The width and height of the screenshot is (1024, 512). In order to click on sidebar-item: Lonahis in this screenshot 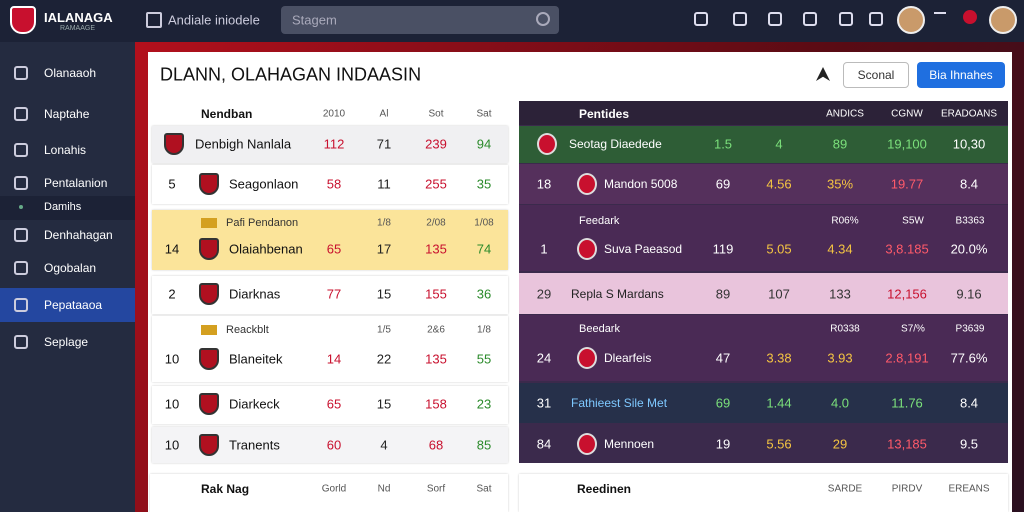, I will do `click(65, 150)`.